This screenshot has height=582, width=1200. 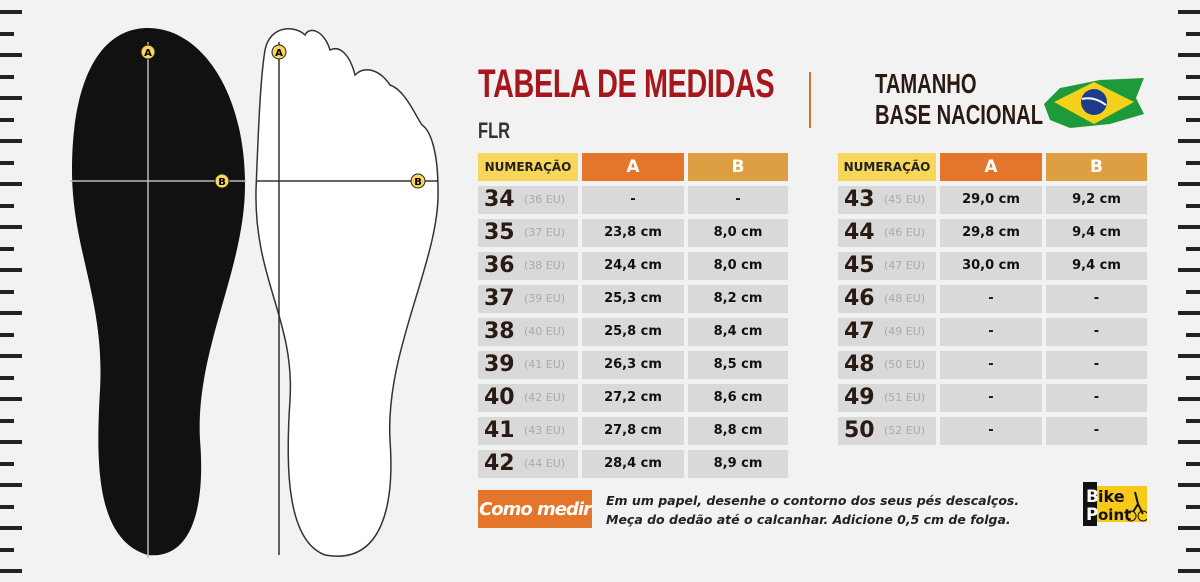 I want to click on table-row: 40 (42 EU) 27,2 cm 8,6 cm, so click(x=633, y=397).